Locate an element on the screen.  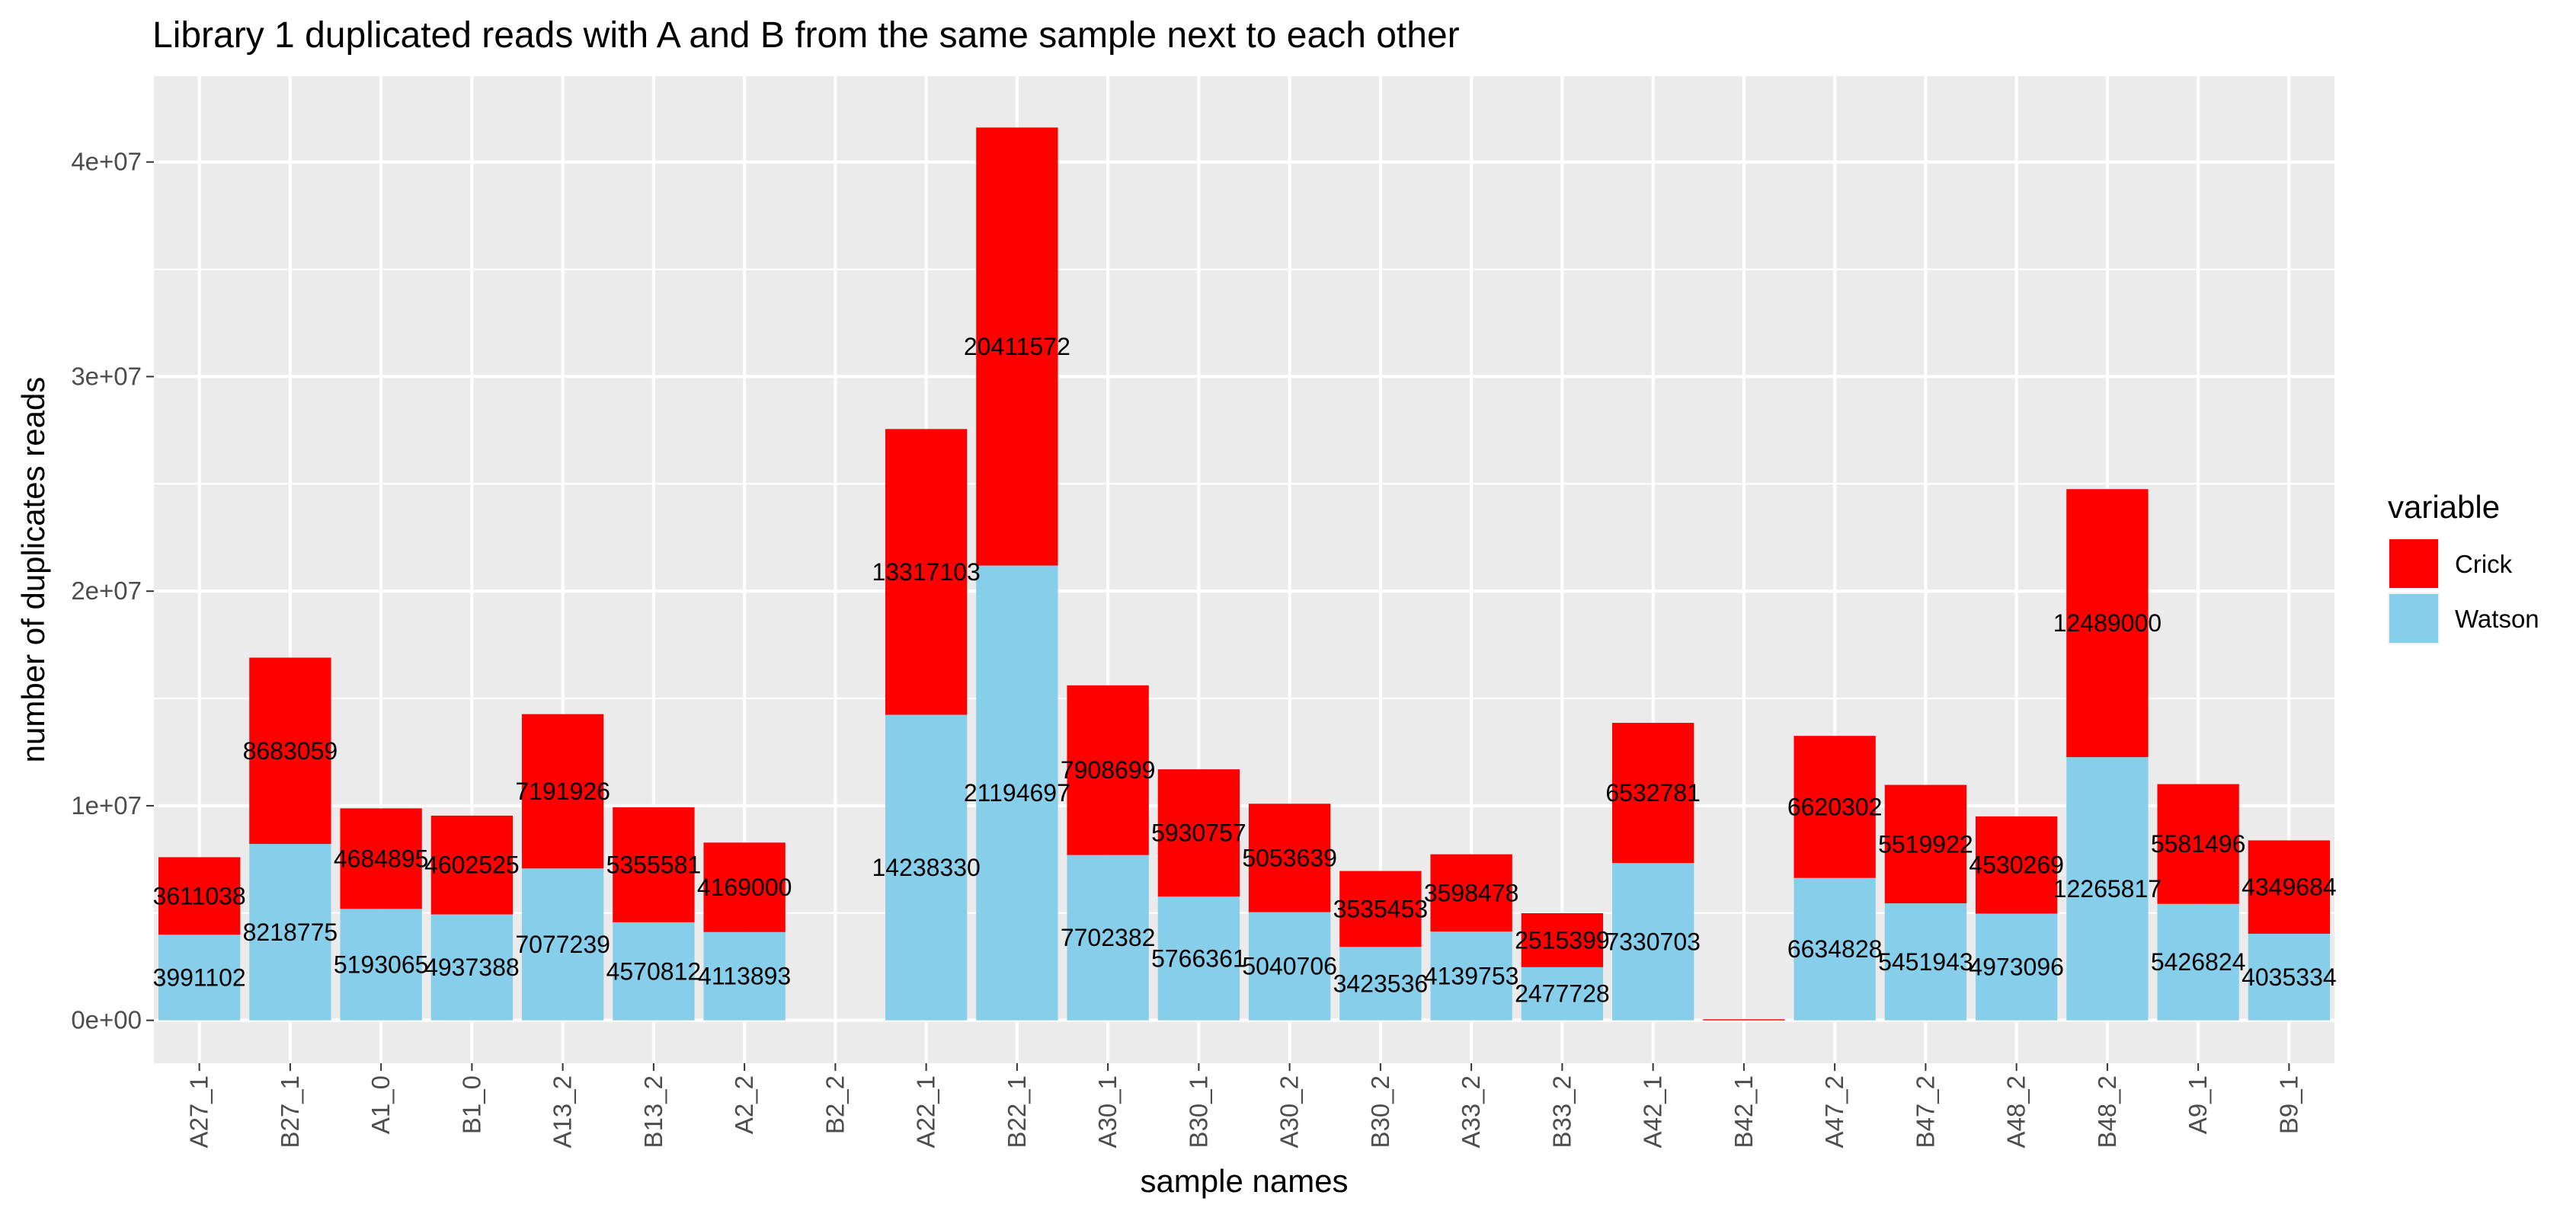
data-label-watson-B48_2: 12265817 is located at coordinates (2107, 889).